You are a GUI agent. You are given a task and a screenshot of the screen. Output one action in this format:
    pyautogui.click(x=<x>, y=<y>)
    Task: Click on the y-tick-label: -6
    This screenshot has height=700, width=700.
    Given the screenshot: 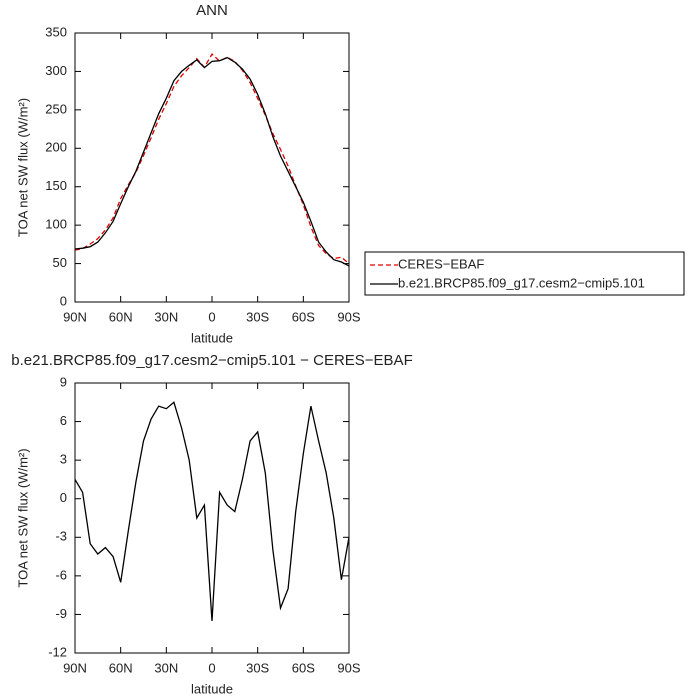 What is the action you would take?
    pyautogui.click(x=61, y=574)
    